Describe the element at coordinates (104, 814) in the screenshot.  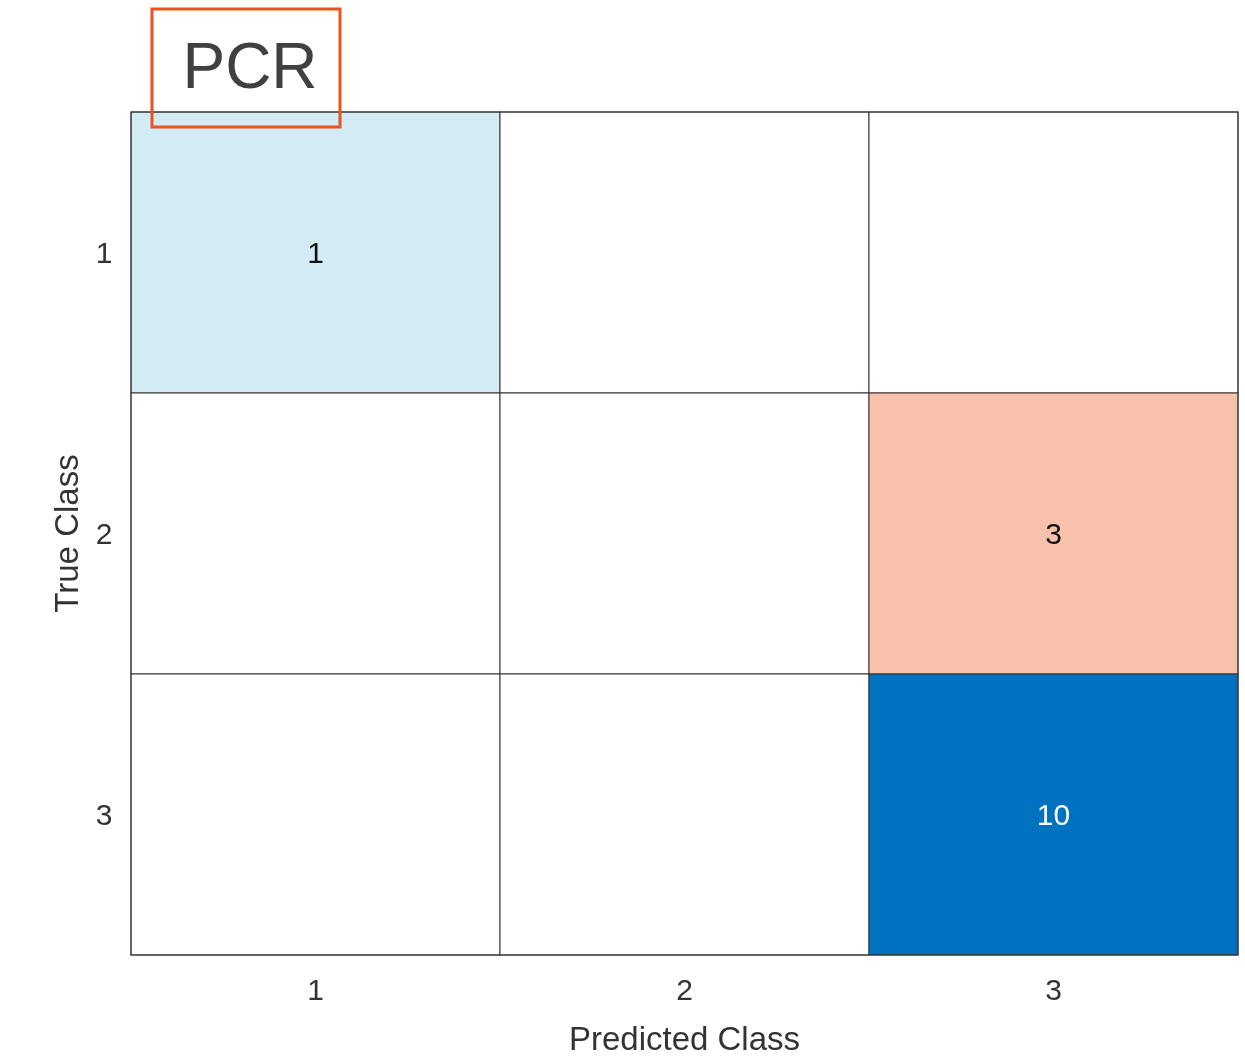
I see `y-tick-label: 3` at that location.